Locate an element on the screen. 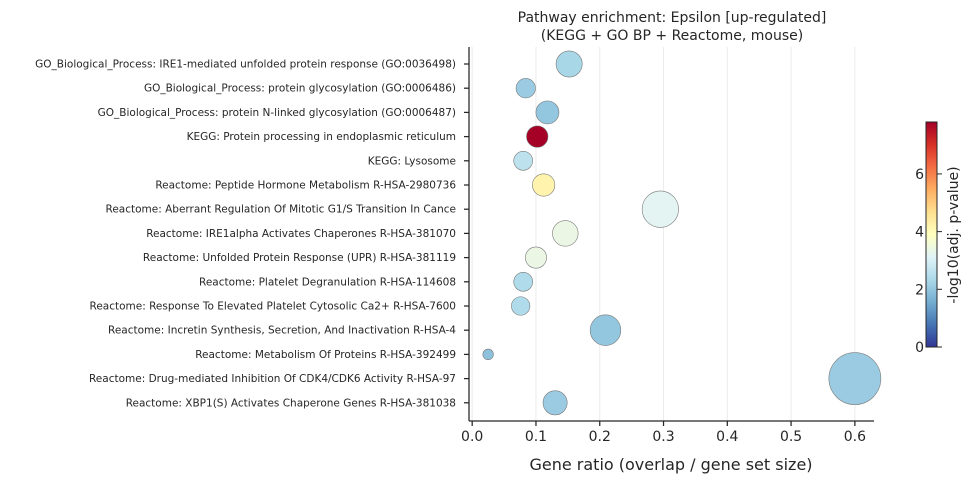  colorbar: 0 2 4 6 -log10(adj. p-value) is located at coordinates (938, 238).